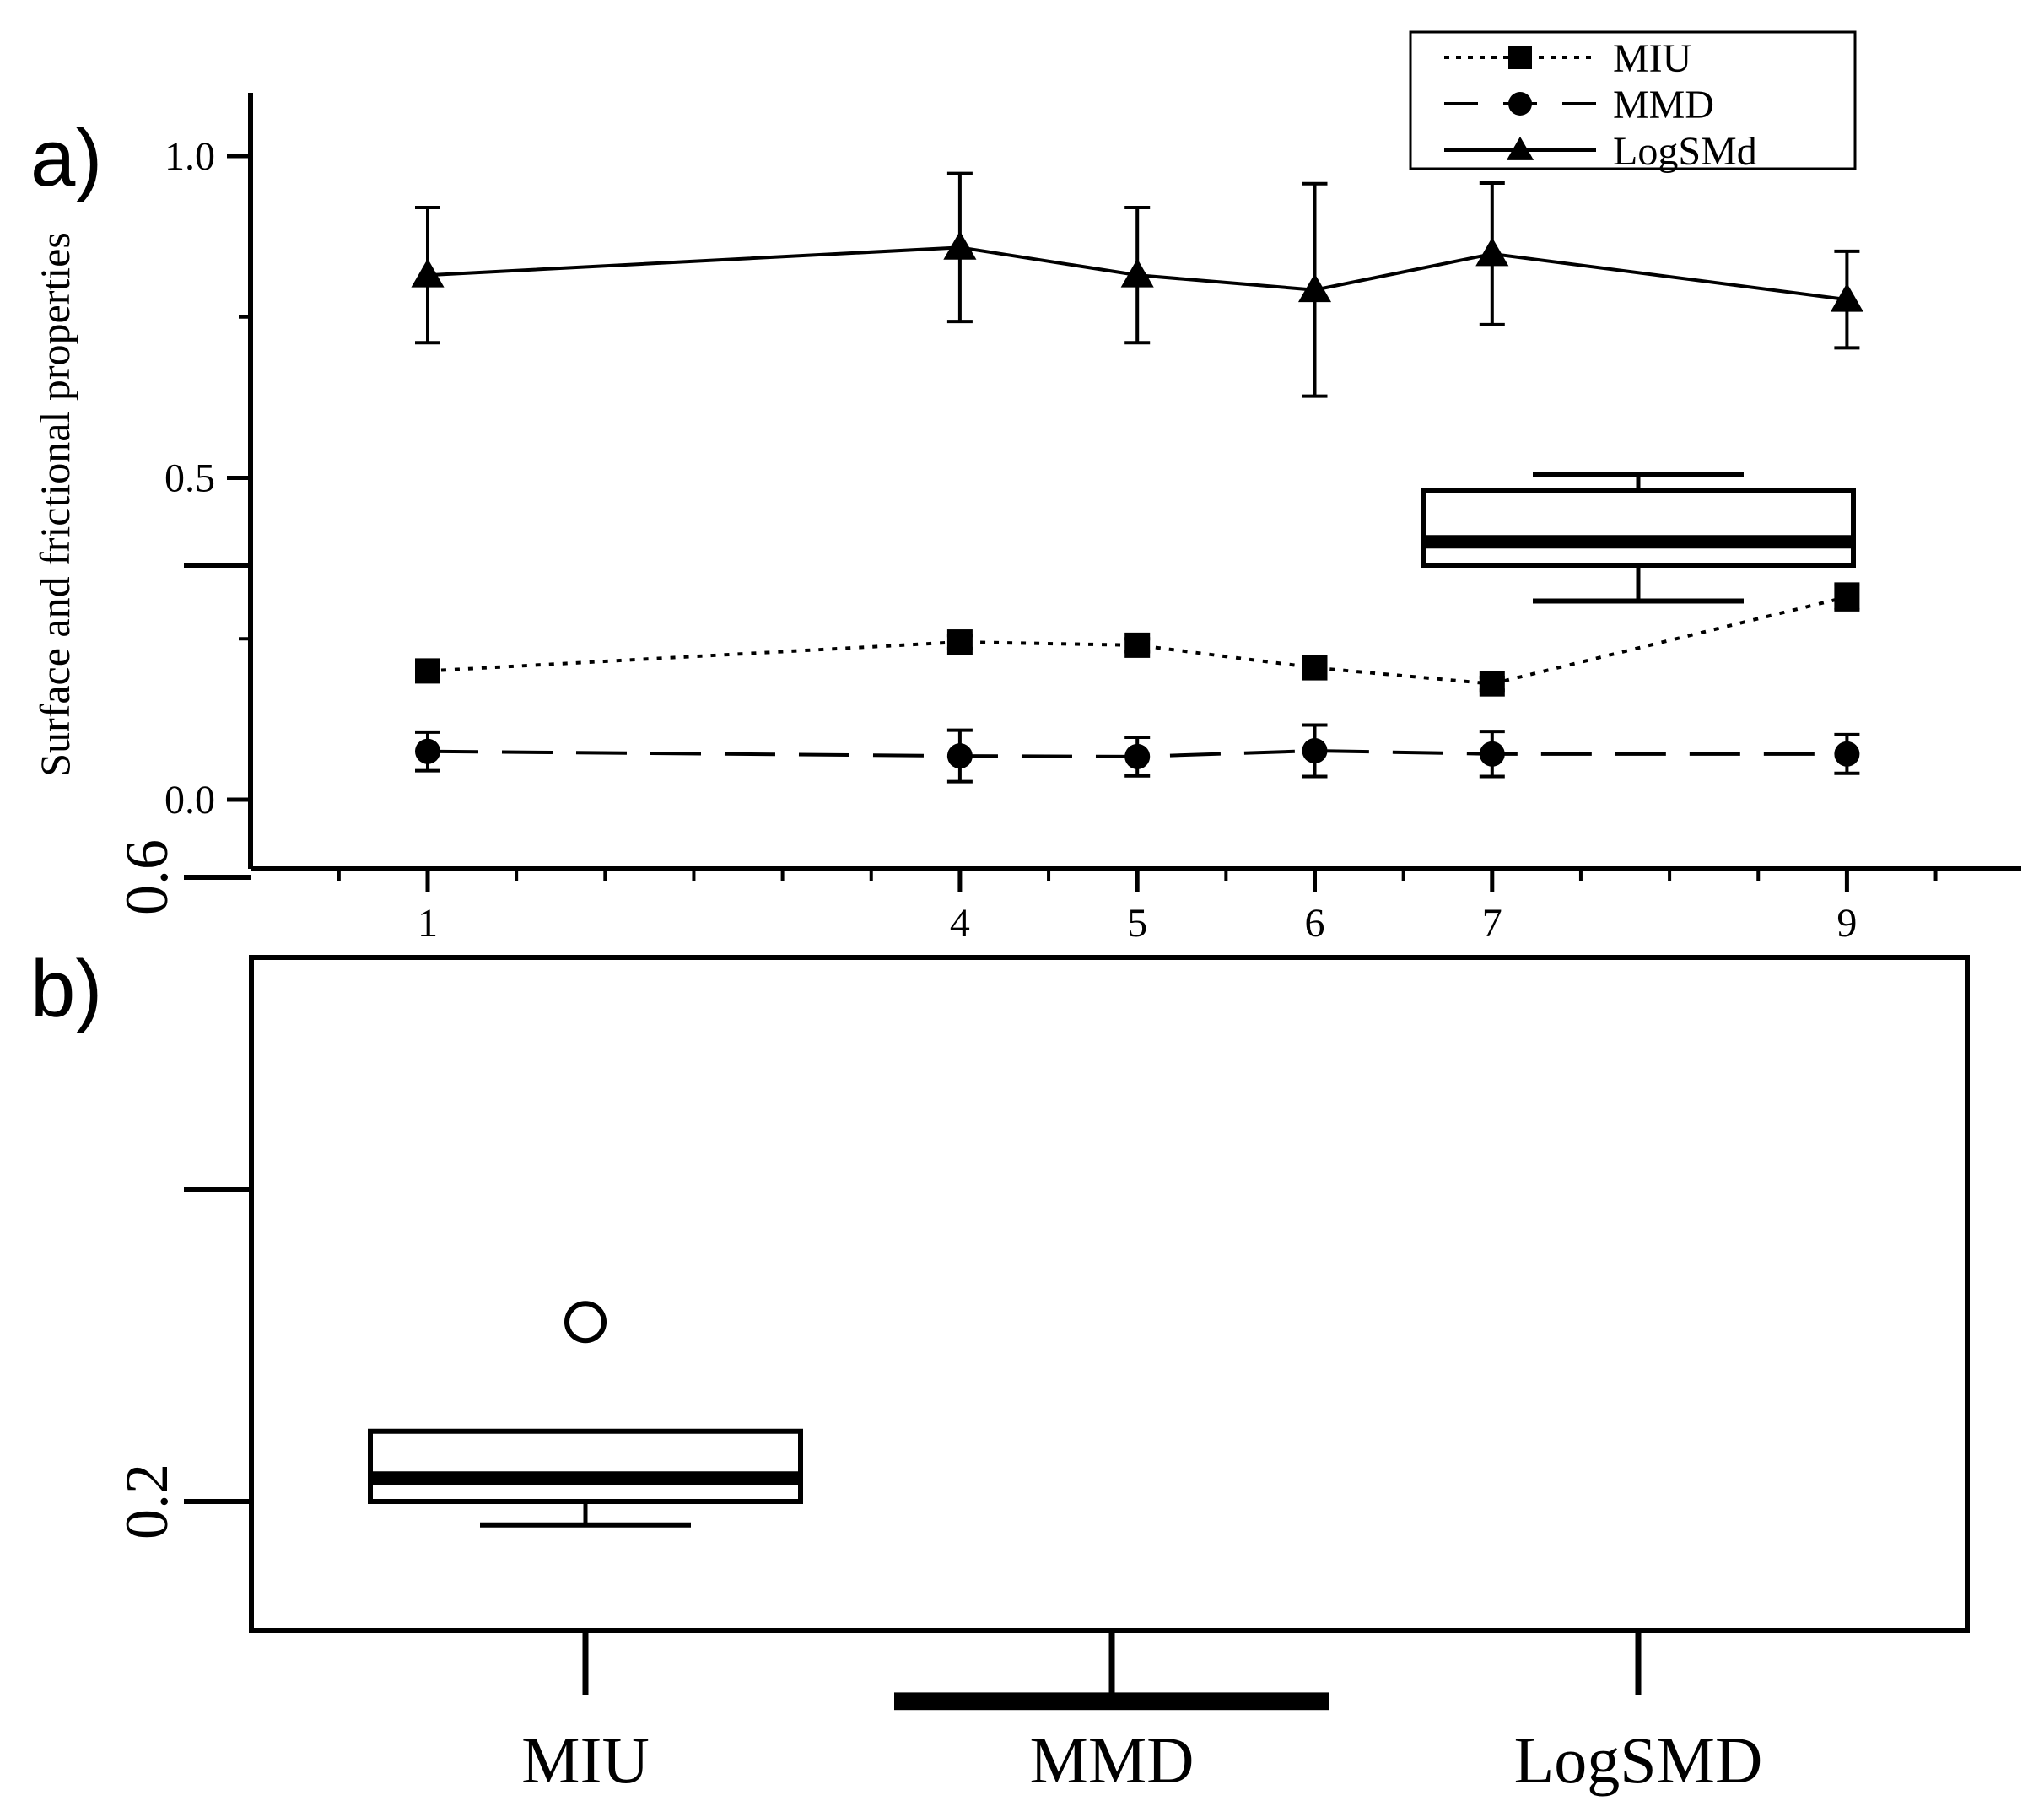  What do you see at coordinates (190, 800) in the screenshot?
I see `y-tick-label: 0.0` at bounding box center [190, 800].